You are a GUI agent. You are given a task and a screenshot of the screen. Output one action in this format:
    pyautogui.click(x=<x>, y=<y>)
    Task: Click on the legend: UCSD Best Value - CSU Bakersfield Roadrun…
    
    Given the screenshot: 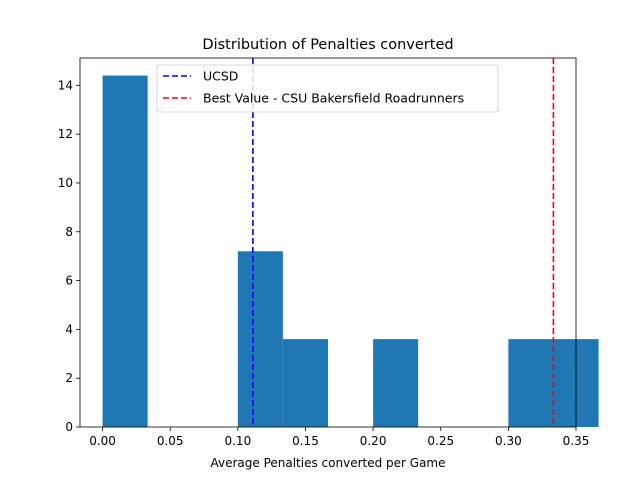 What is the action you would take?
    pyautogui.click(x=327, y=88)
    